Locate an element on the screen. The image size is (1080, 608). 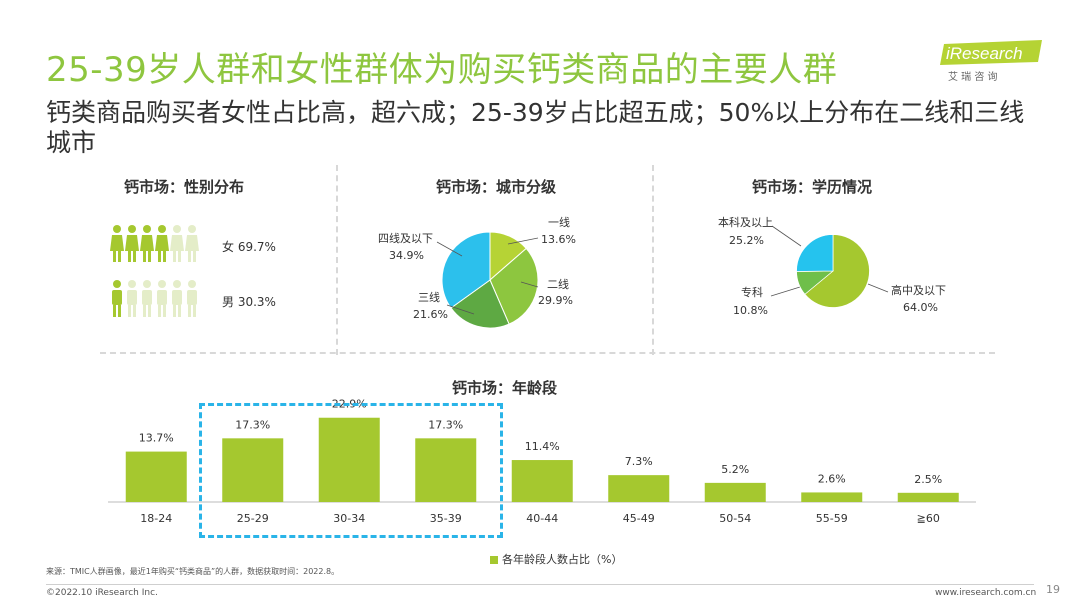
city-value-tier3: 21.6% is located at coordinates (430, 314).